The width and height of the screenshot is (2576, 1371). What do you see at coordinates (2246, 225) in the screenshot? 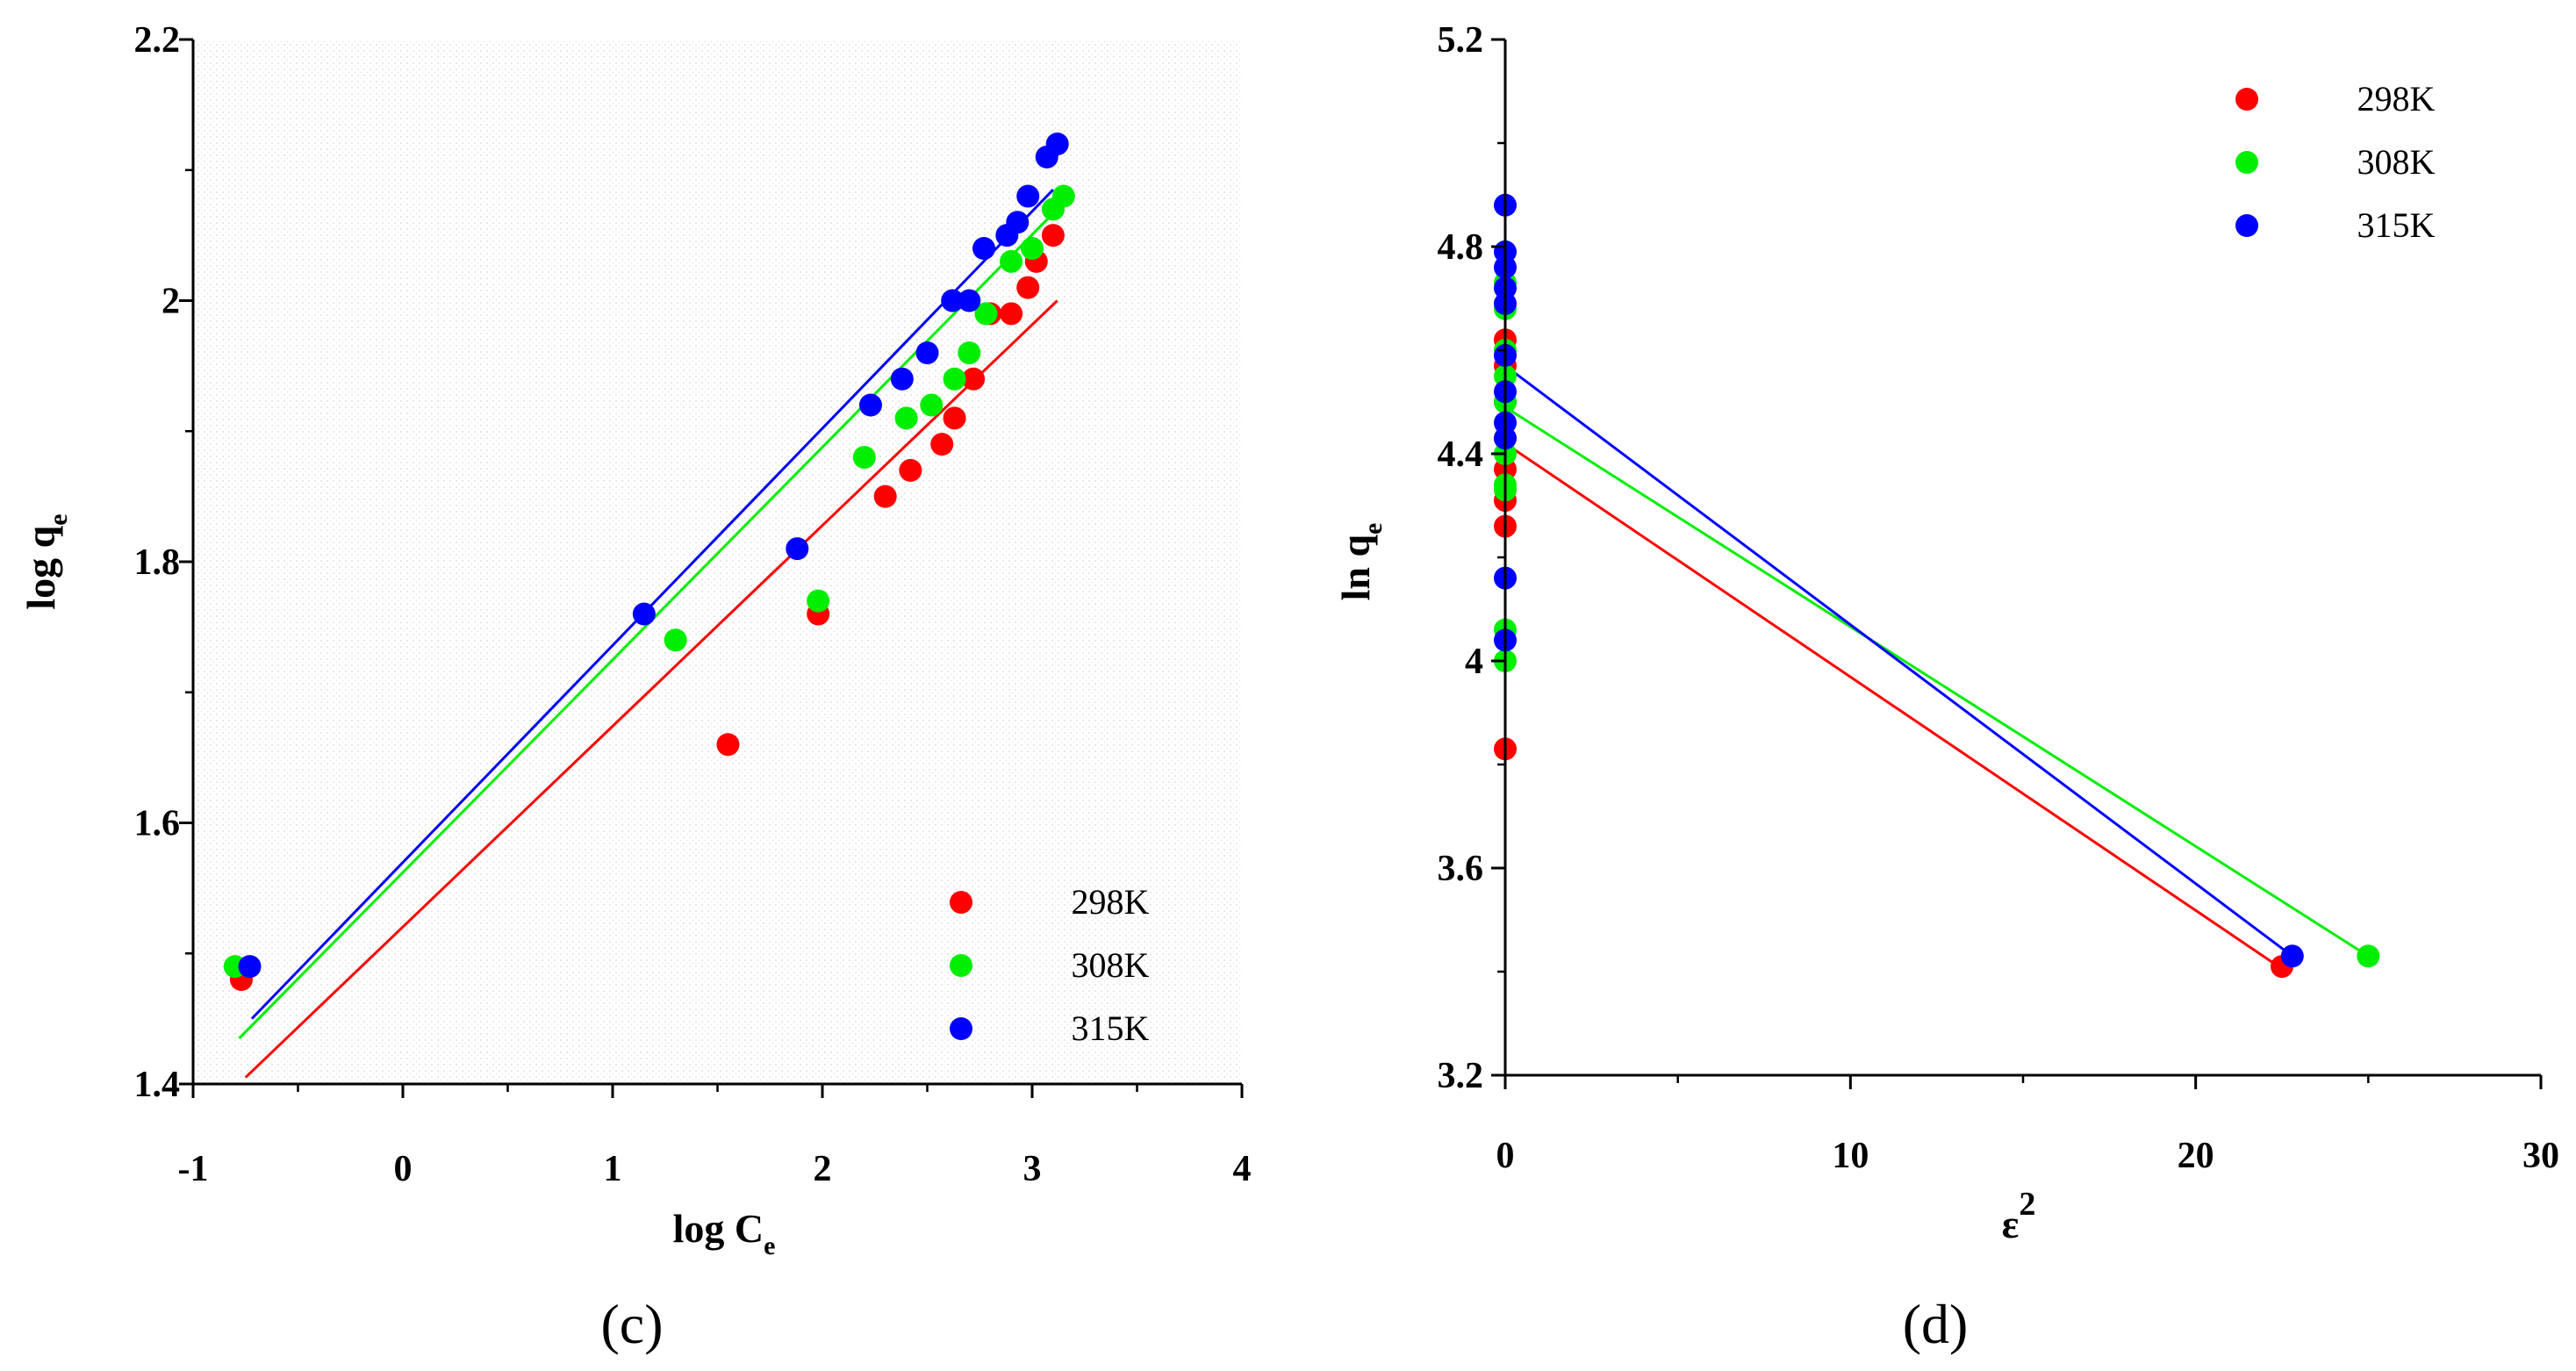
I see `panel-d-legend-marker-315K` at bounding box center [2246, 225].